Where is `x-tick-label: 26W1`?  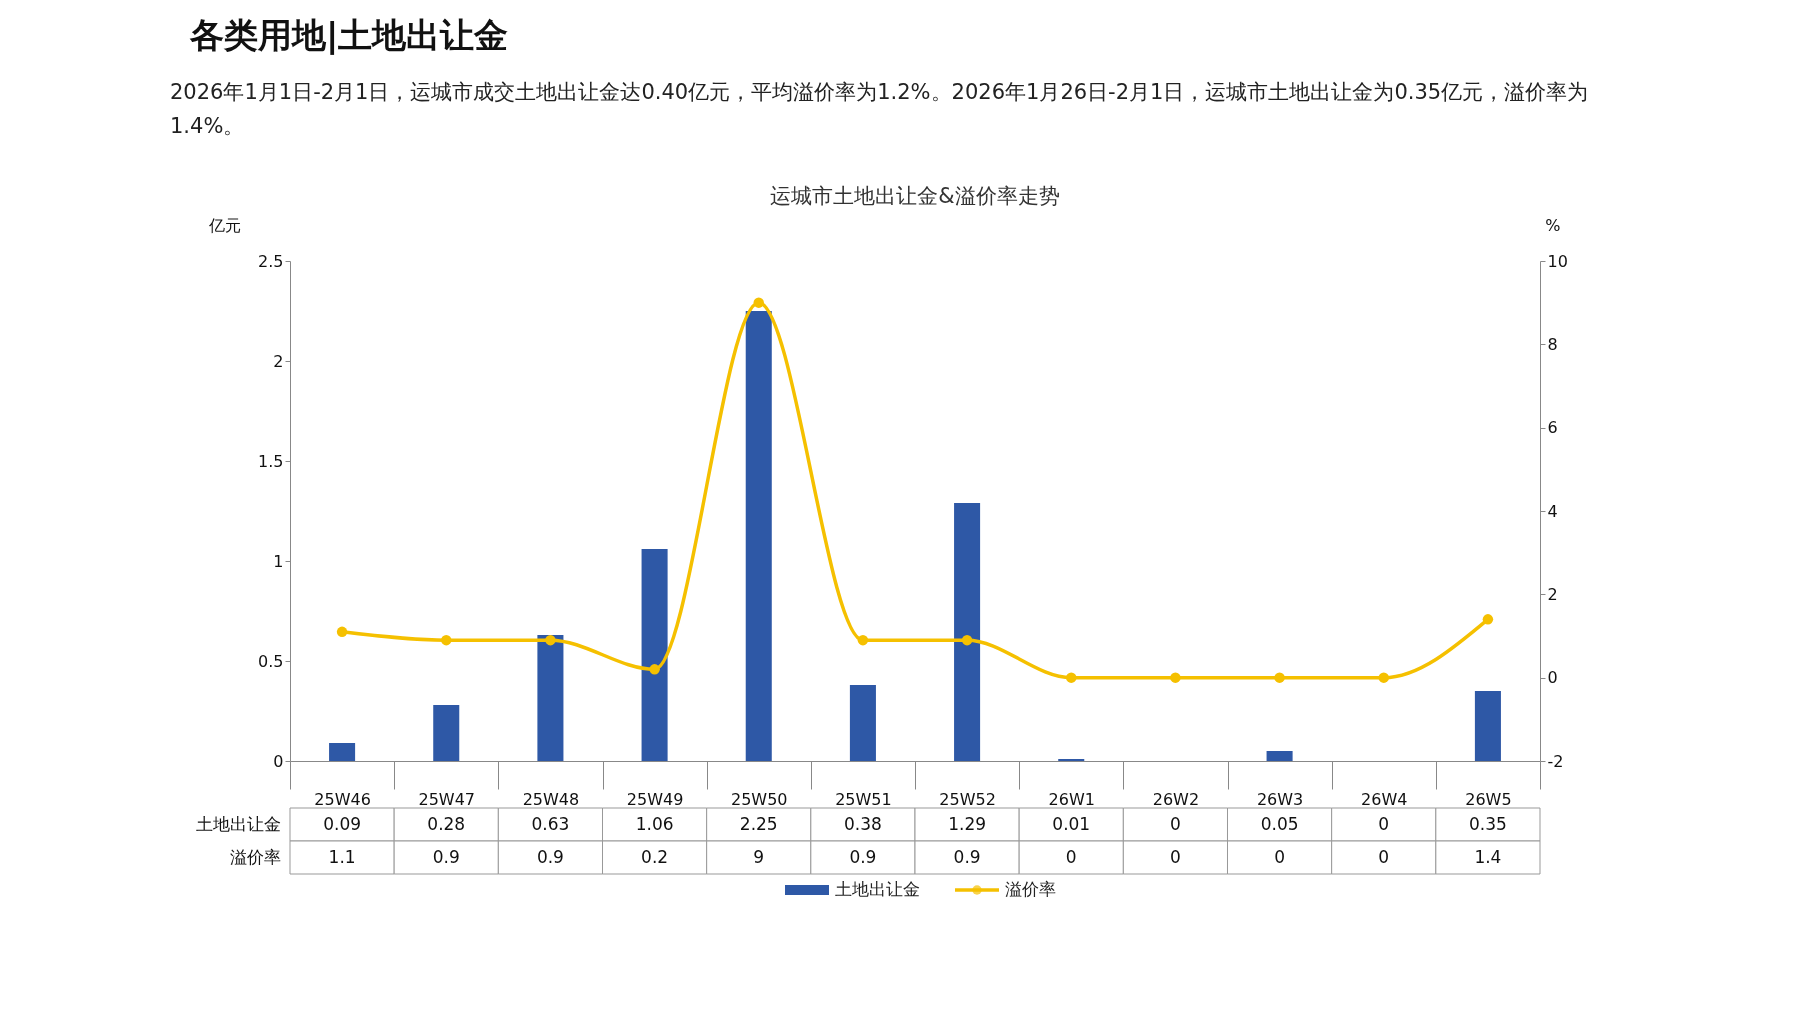
x-tick-label: 26W1 is located at coordinates (1071, 799).